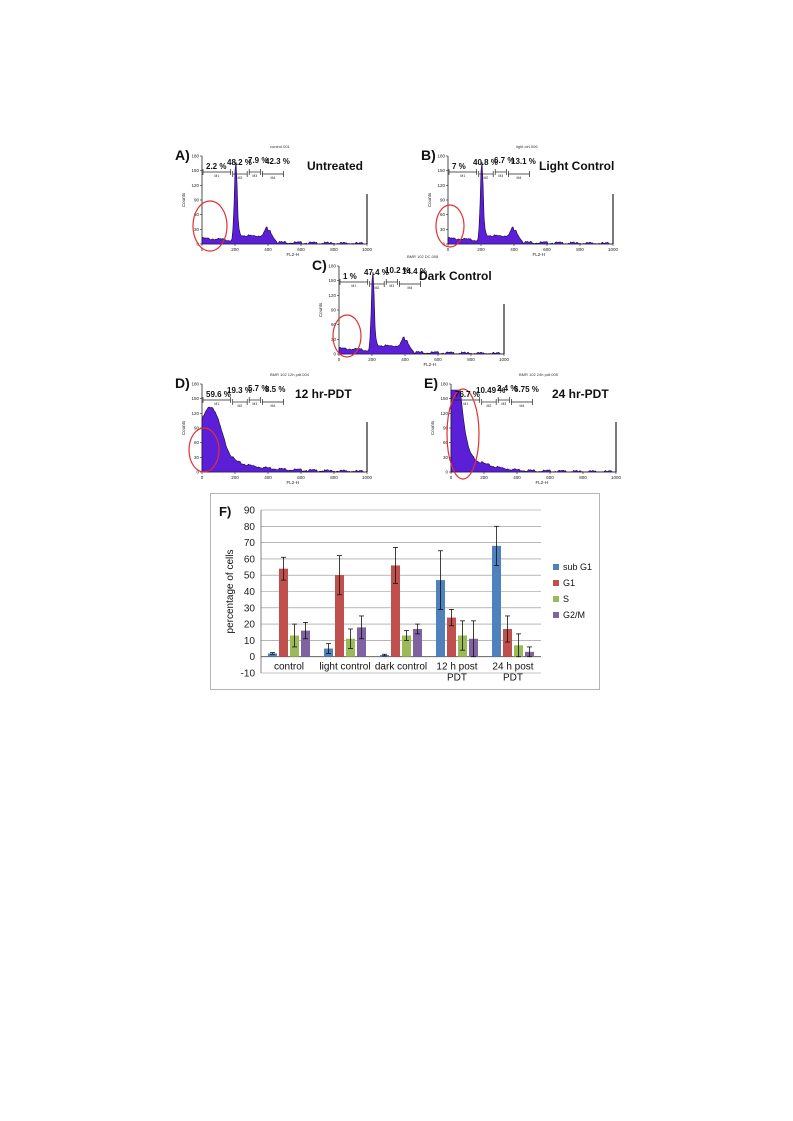 Image resolution: width=793 pixels, height=1121 pixels. I want to click on y-tick-label: 30, so click(443, 229).